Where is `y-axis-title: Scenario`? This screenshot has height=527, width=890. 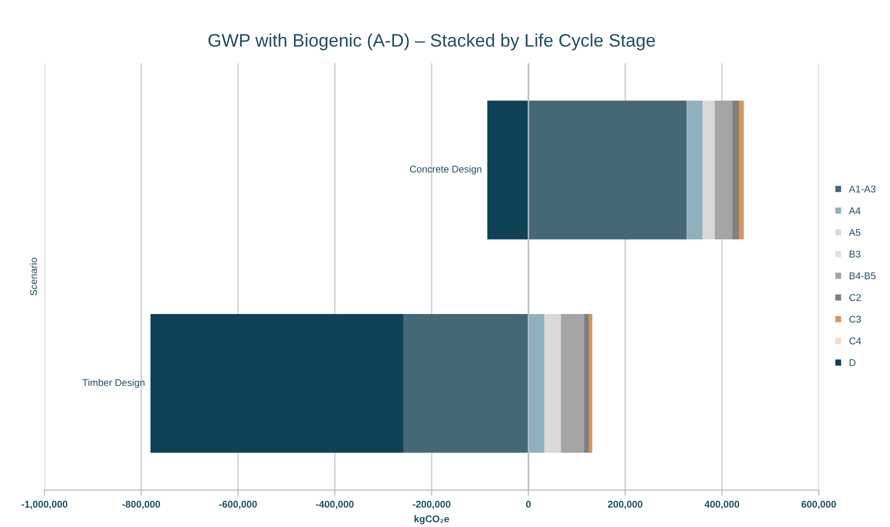
y-axis-title: Scenario is located at coordinates (34, 277).